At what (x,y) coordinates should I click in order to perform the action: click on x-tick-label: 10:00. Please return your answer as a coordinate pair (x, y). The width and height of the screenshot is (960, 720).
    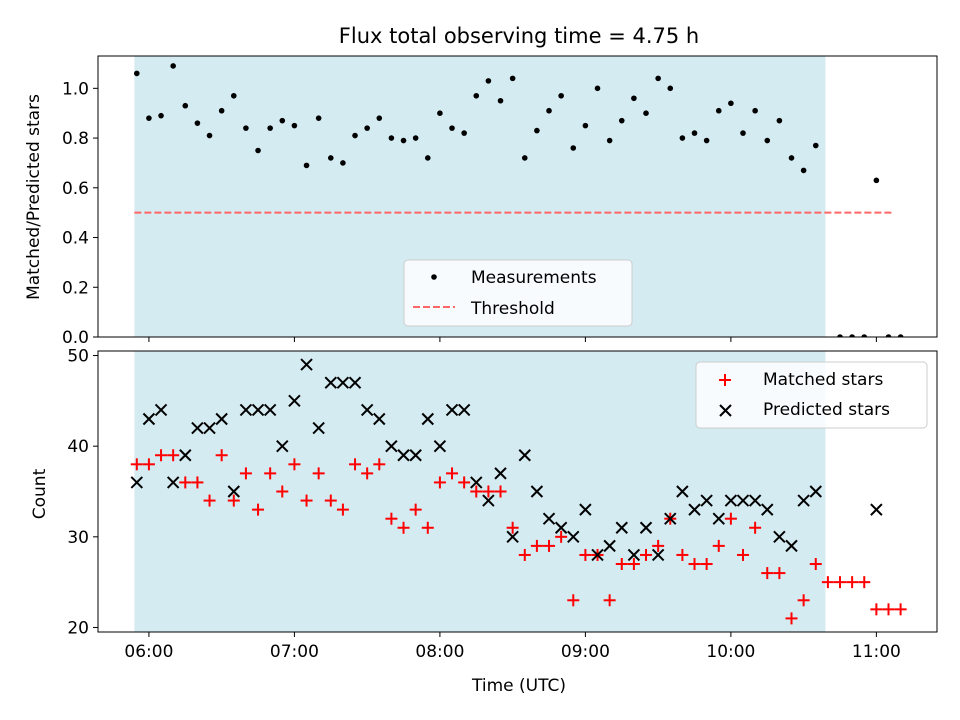
    Looking at the image, I should click on (730, 652).